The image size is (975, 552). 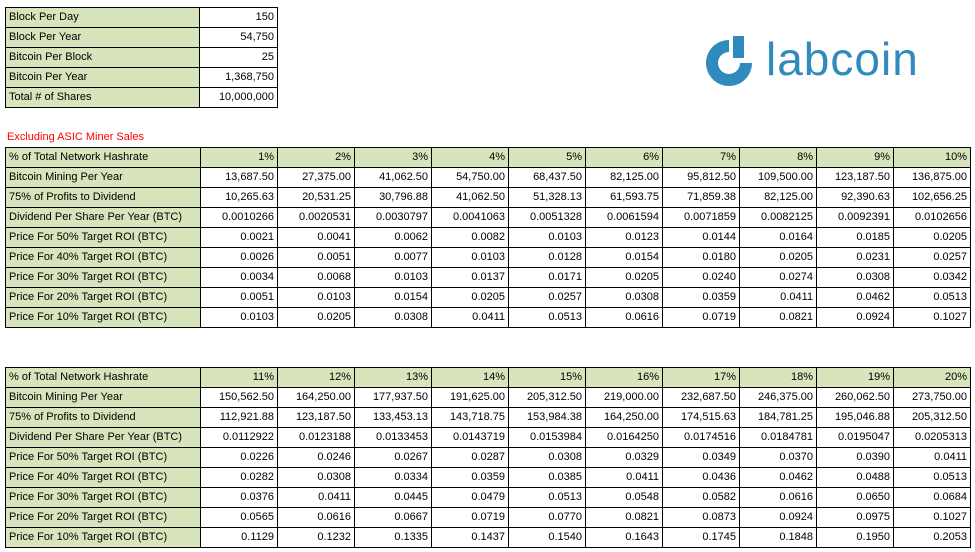 What do you see at coordinates (316, 537) in the screenshot?
I see `table-cell: 0.1232` at bounding box center [316, 537].